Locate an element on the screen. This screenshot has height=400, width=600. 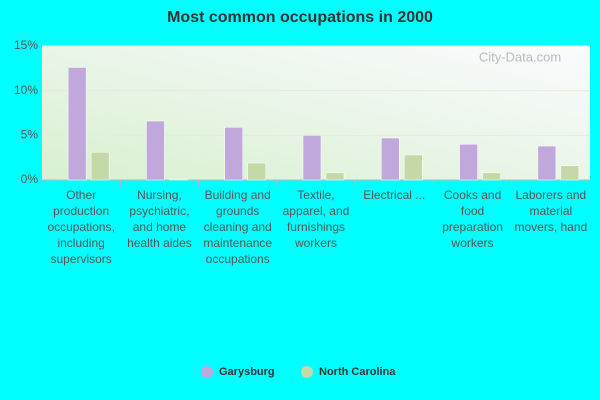
chart-title: Most common occupations in 2000 is located at coordinates (300, 17).